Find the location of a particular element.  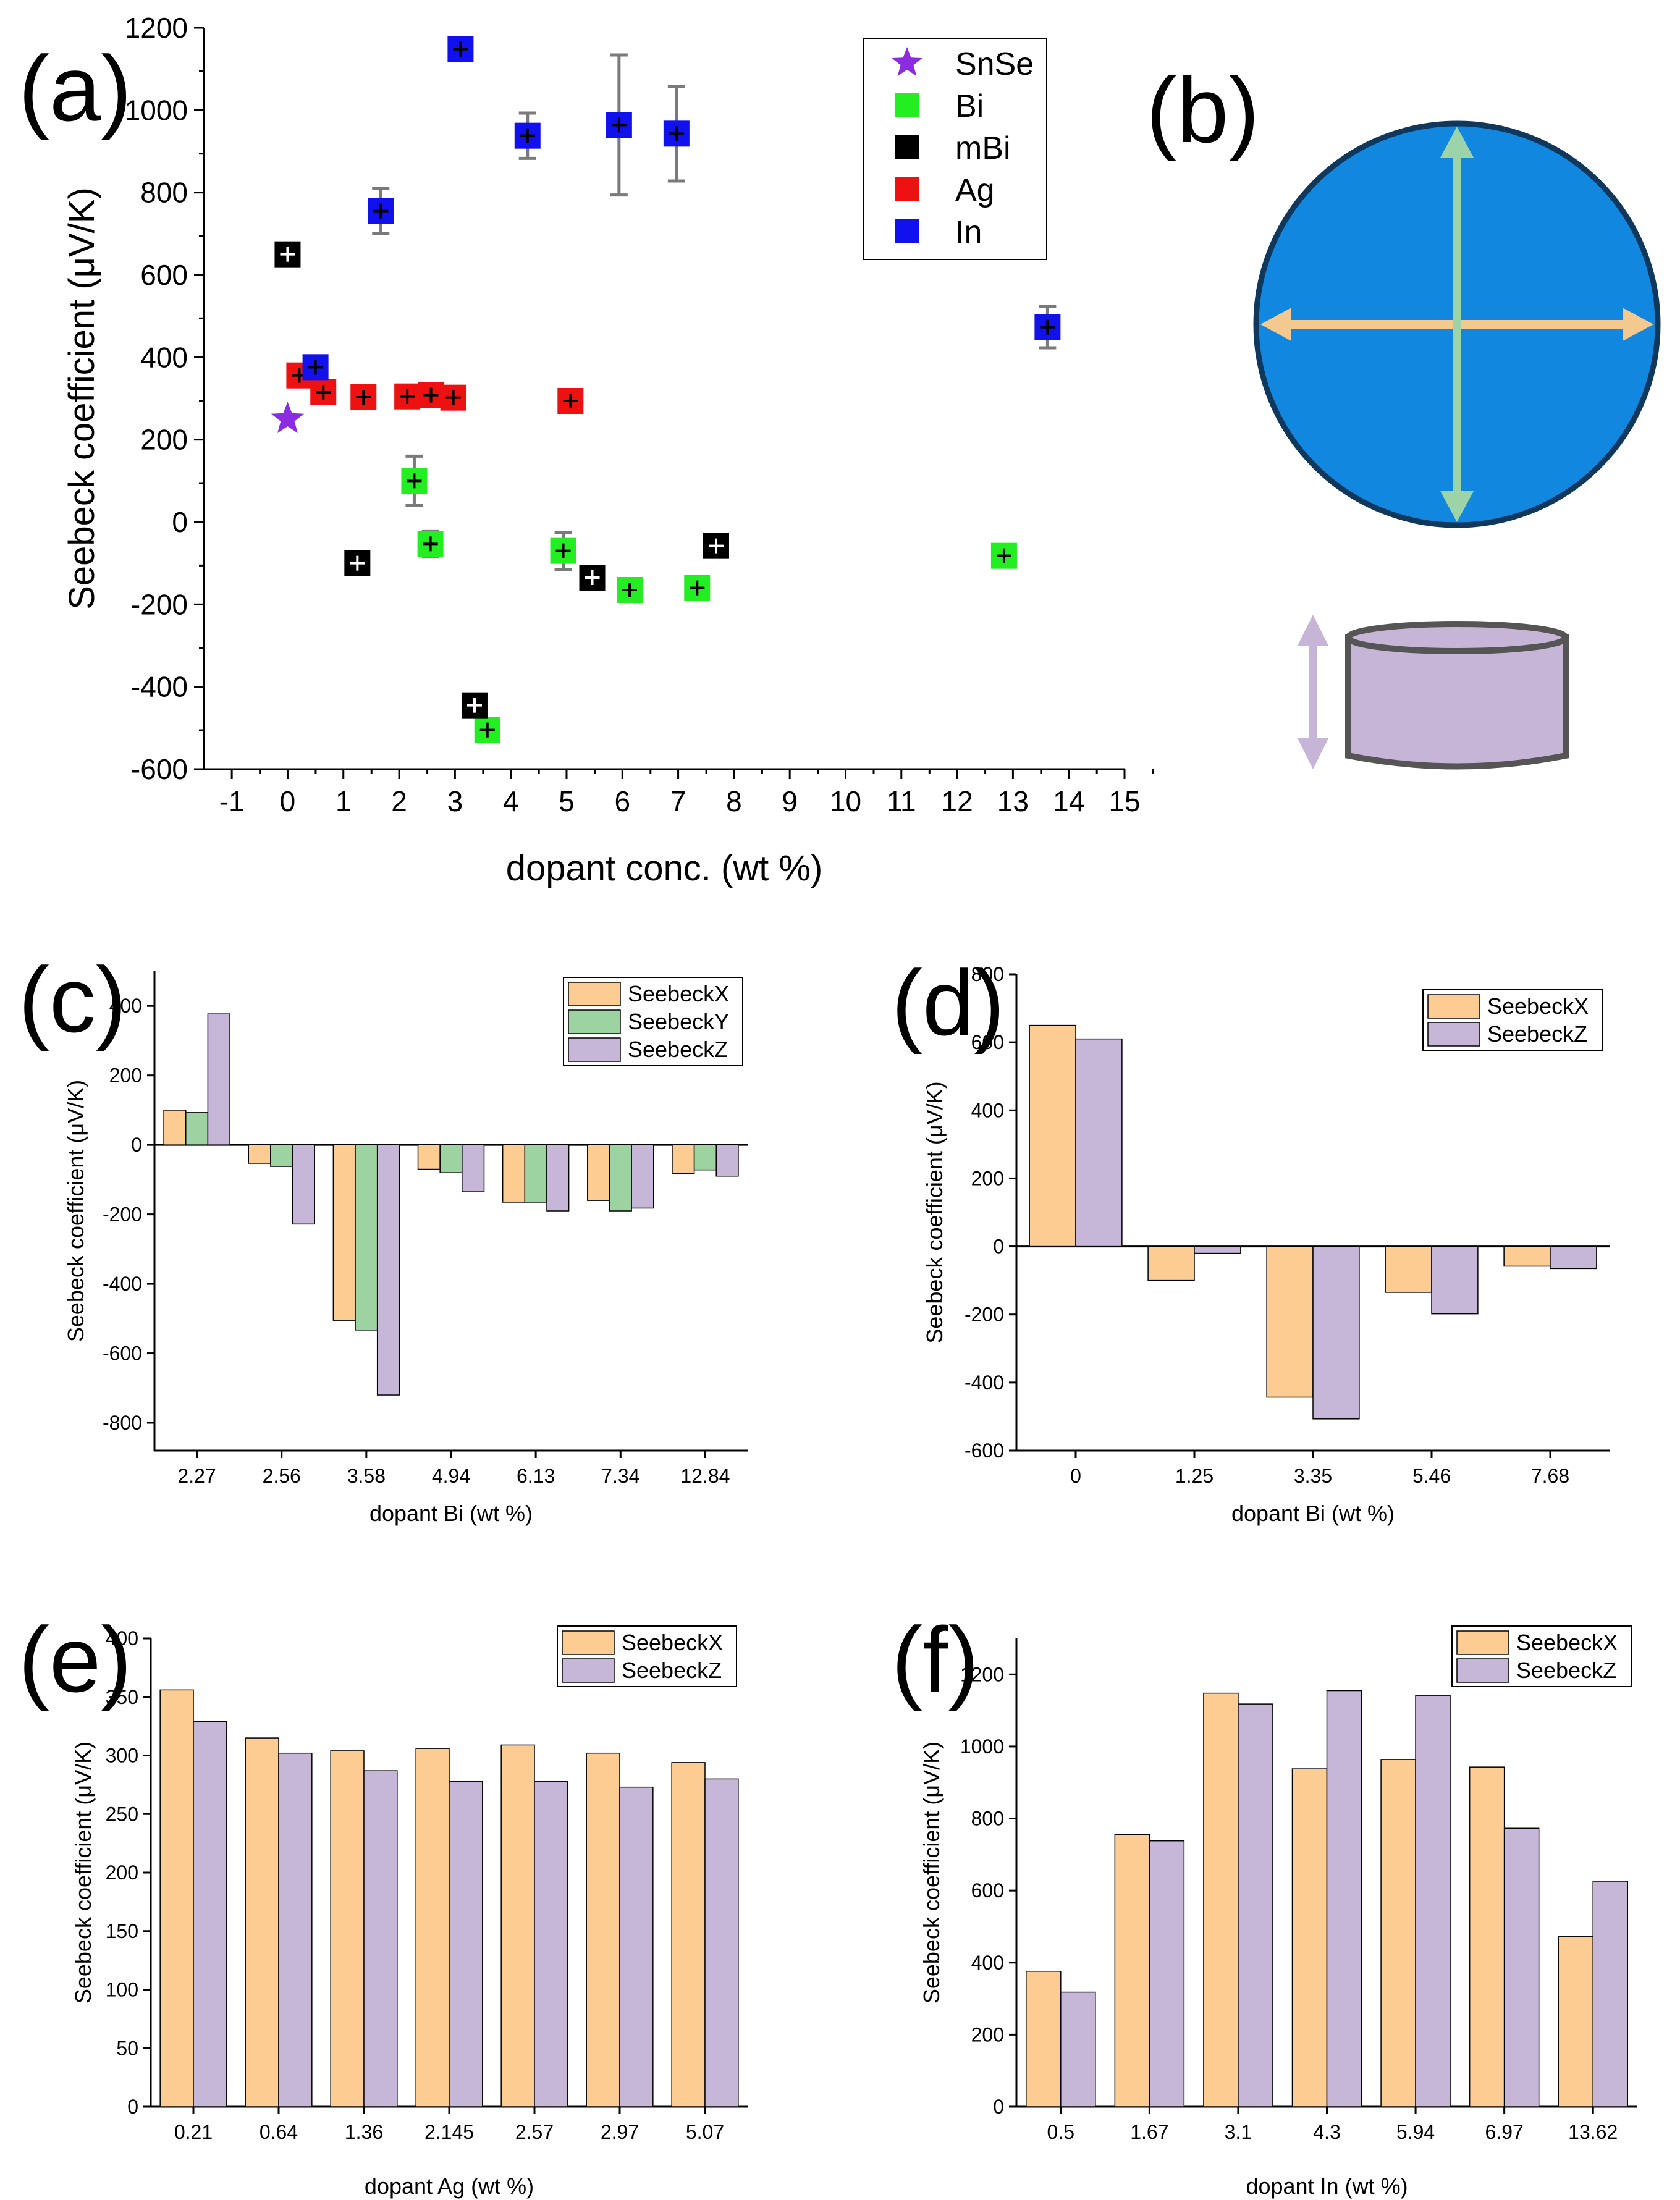

panel-label-a: (a) is located at coordinates (75, 88).